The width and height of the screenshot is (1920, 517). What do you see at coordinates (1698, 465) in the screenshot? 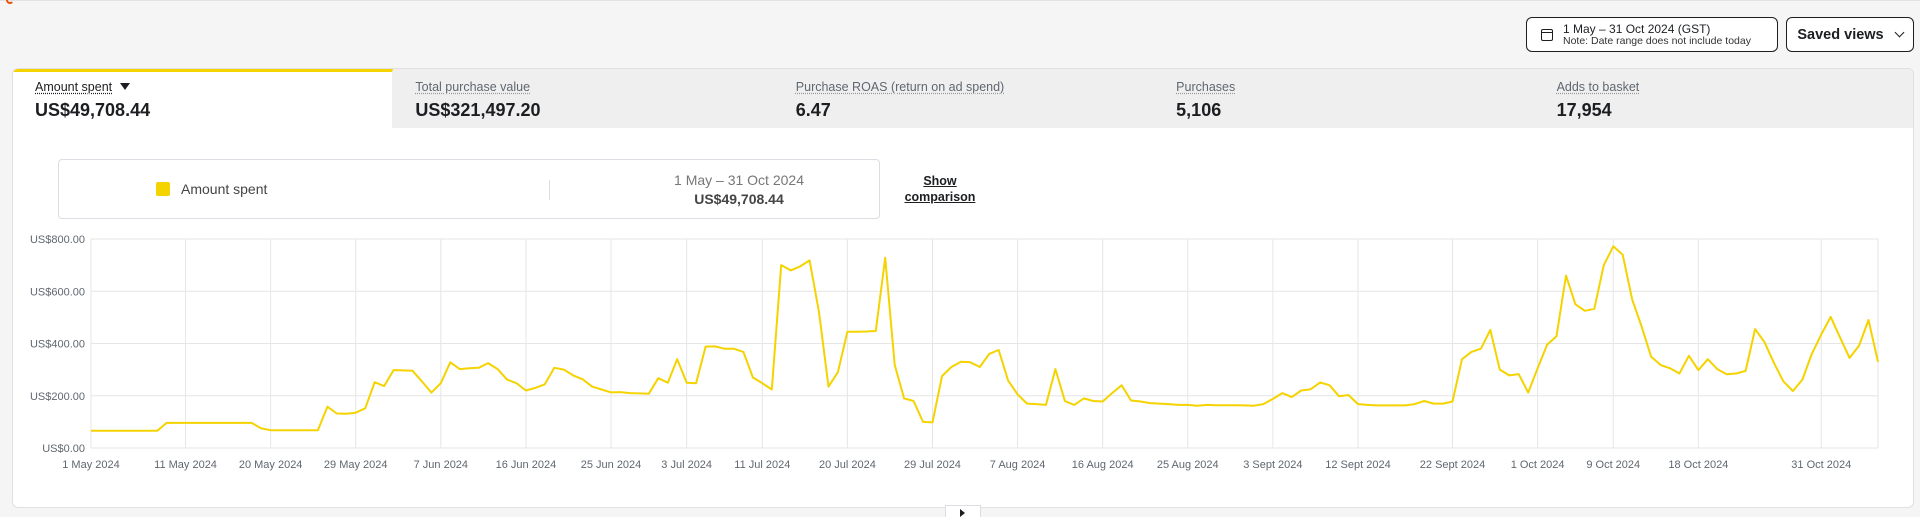
I see `x-tick-label: 18 Oct 2024` at bounding box center [1698, 465].